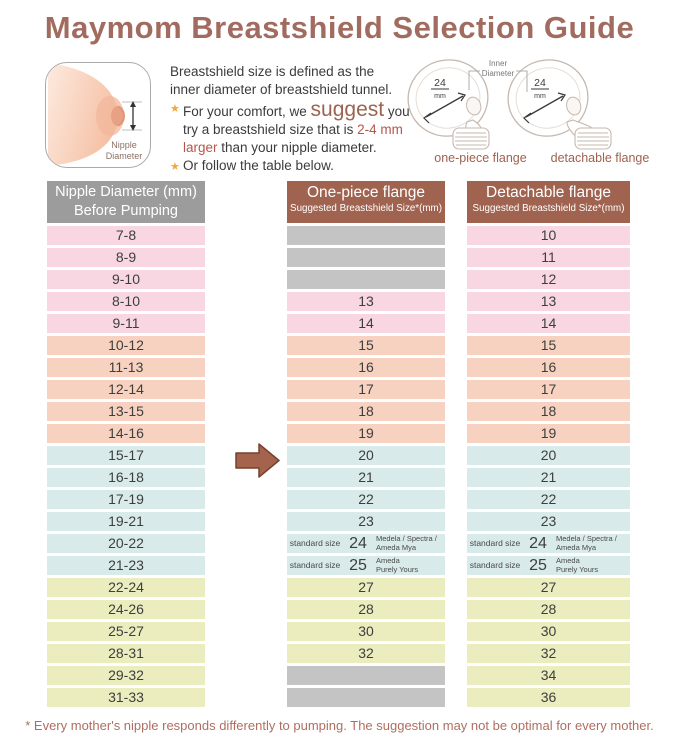 This screenshot has height=745, width=679. What do you see at coordinates (440, 83) in the screenshot?
I see `size-24-label: 24` at bounding box center [440, 83].